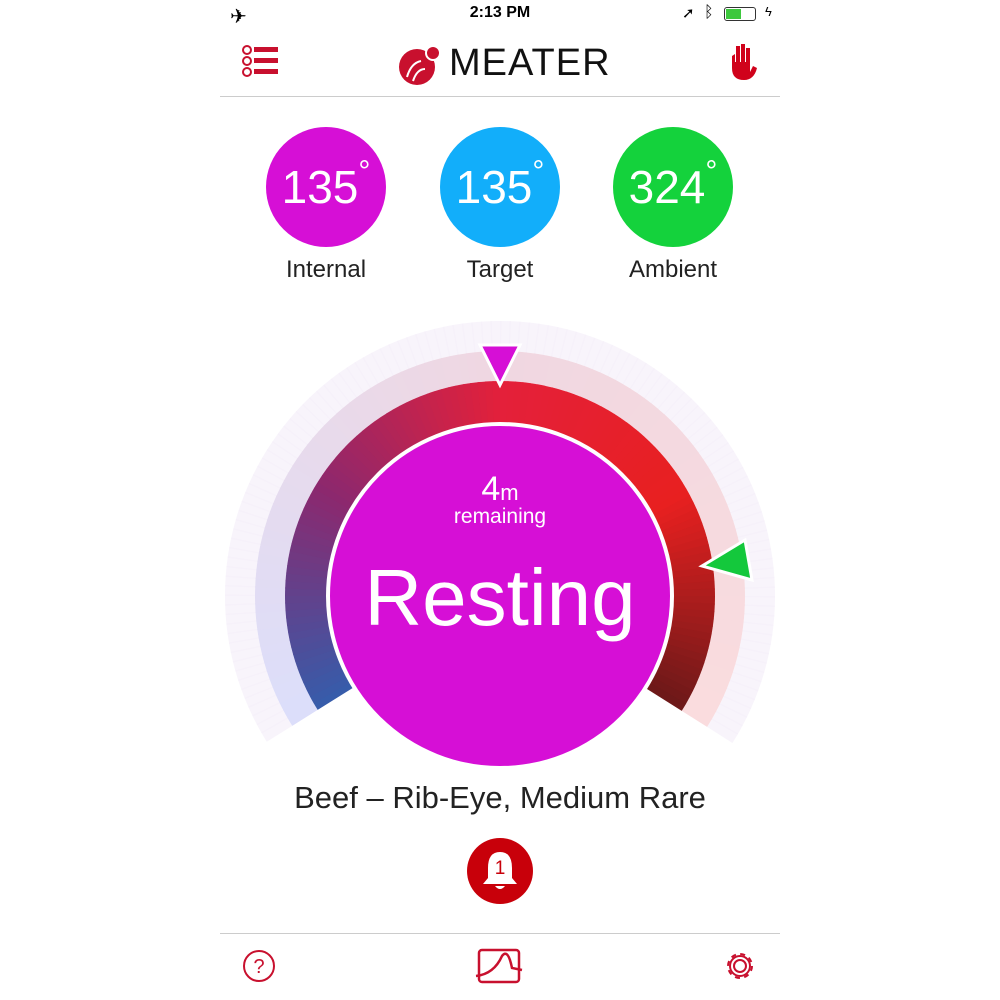  I want to click on gear-icon, so click(740, 966).